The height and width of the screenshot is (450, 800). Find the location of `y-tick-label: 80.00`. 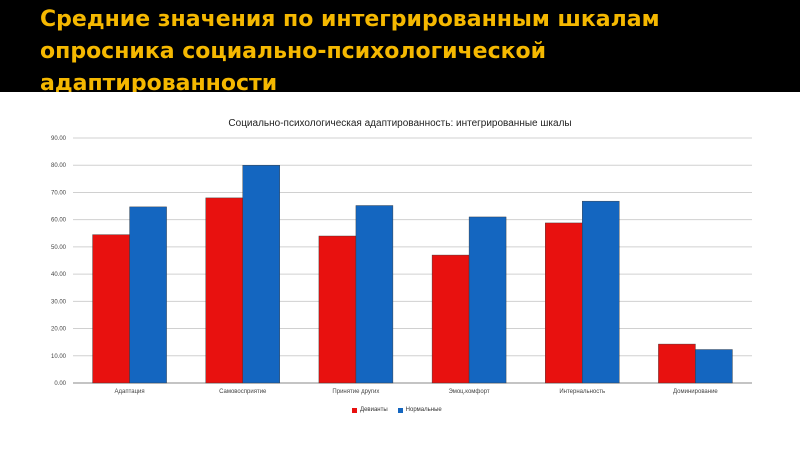

y-tick-label: 80.00 is located at coordinates (59, 166).